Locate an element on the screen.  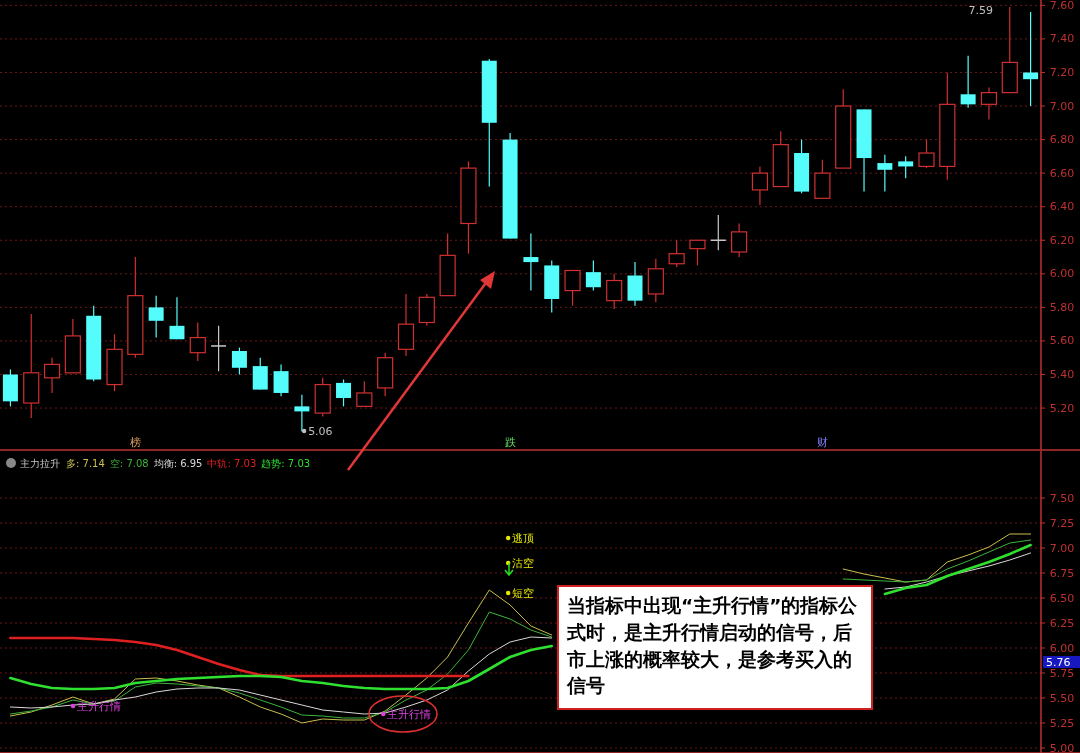
y-tick-label: 6.75 is located at coordinates (1062, 573).